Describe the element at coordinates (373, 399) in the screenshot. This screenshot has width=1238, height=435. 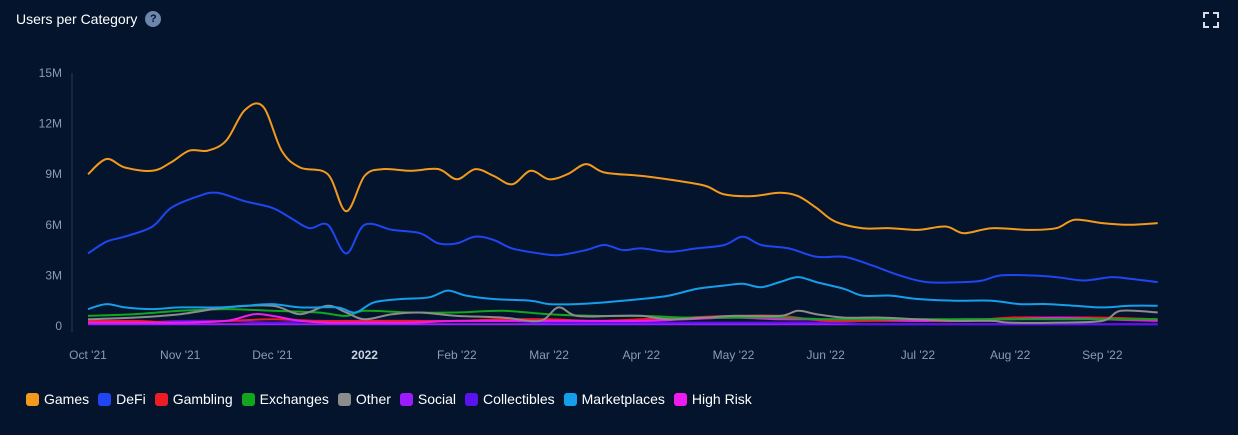
I see `legend-label: Other` at that location.